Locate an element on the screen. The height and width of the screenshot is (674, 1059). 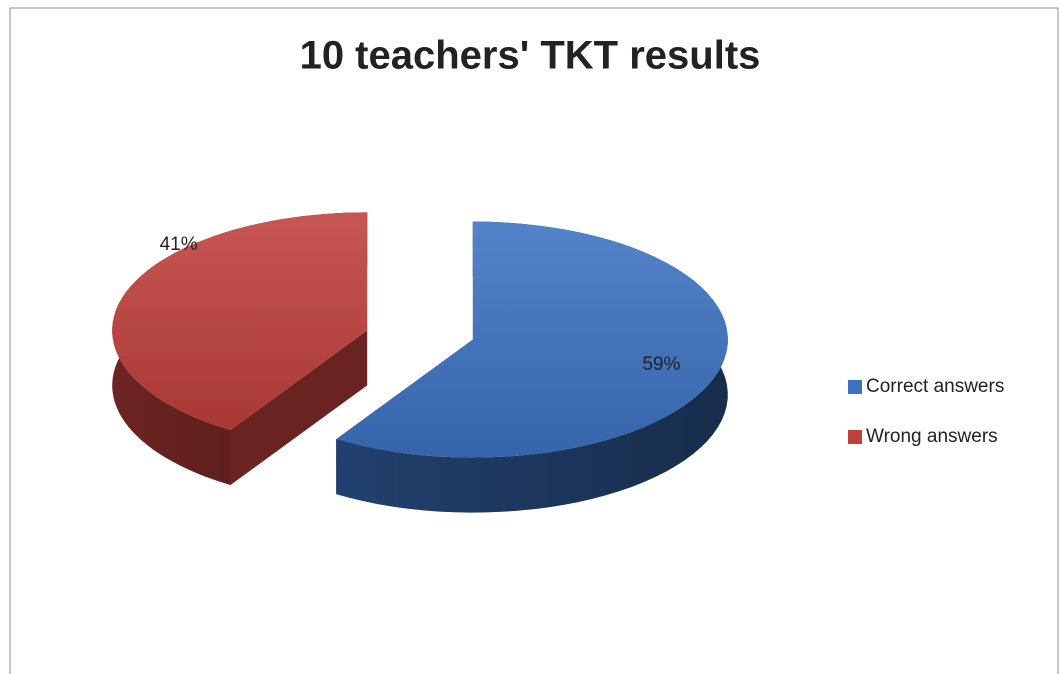
slice-side is located at coordinates (299, 407).